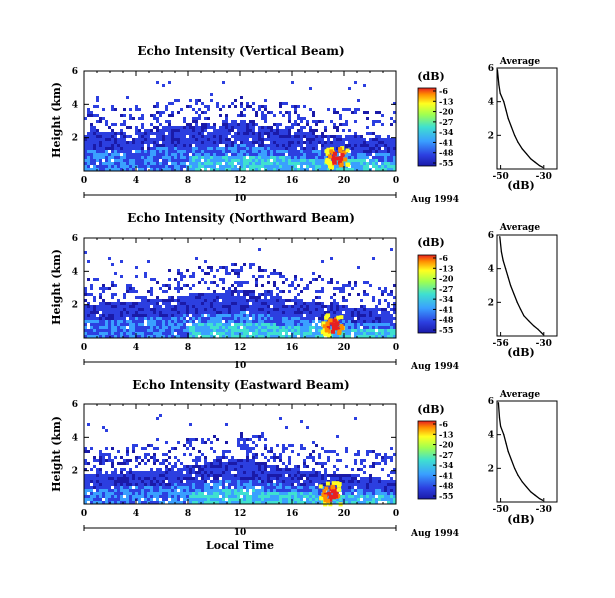 The height and width of the screenshot is (598, 615). What do you see at coordinates (75, 472) in the screenshot?
I see `y-tick-label: 2` at bounding box center [75, 472].